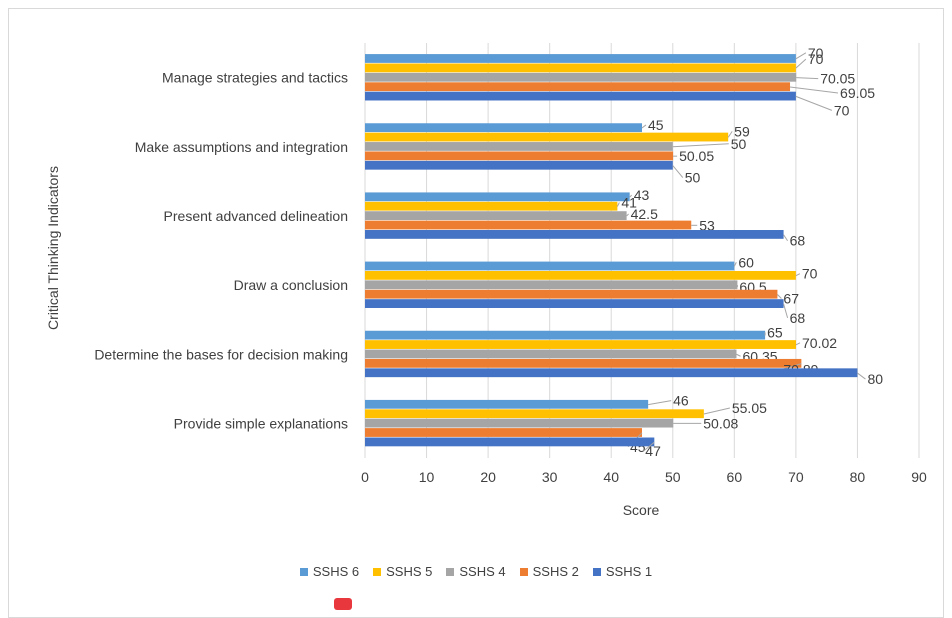  What do you see at coordinates (336, 571) in the screenshot?
I see `legend-label: SSHS 6` at bounding box center [336, 571].